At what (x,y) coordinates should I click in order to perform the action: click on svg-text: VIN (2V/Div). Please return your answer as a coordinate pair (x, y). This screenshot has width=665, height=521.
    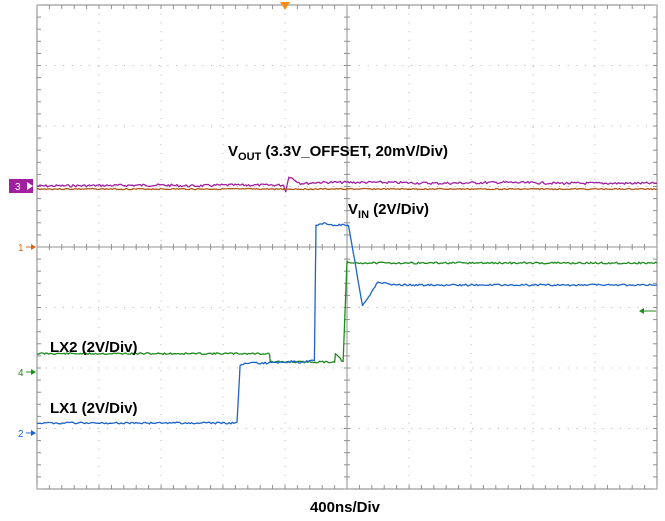
    Looking at the image, I should click on (388, 211).